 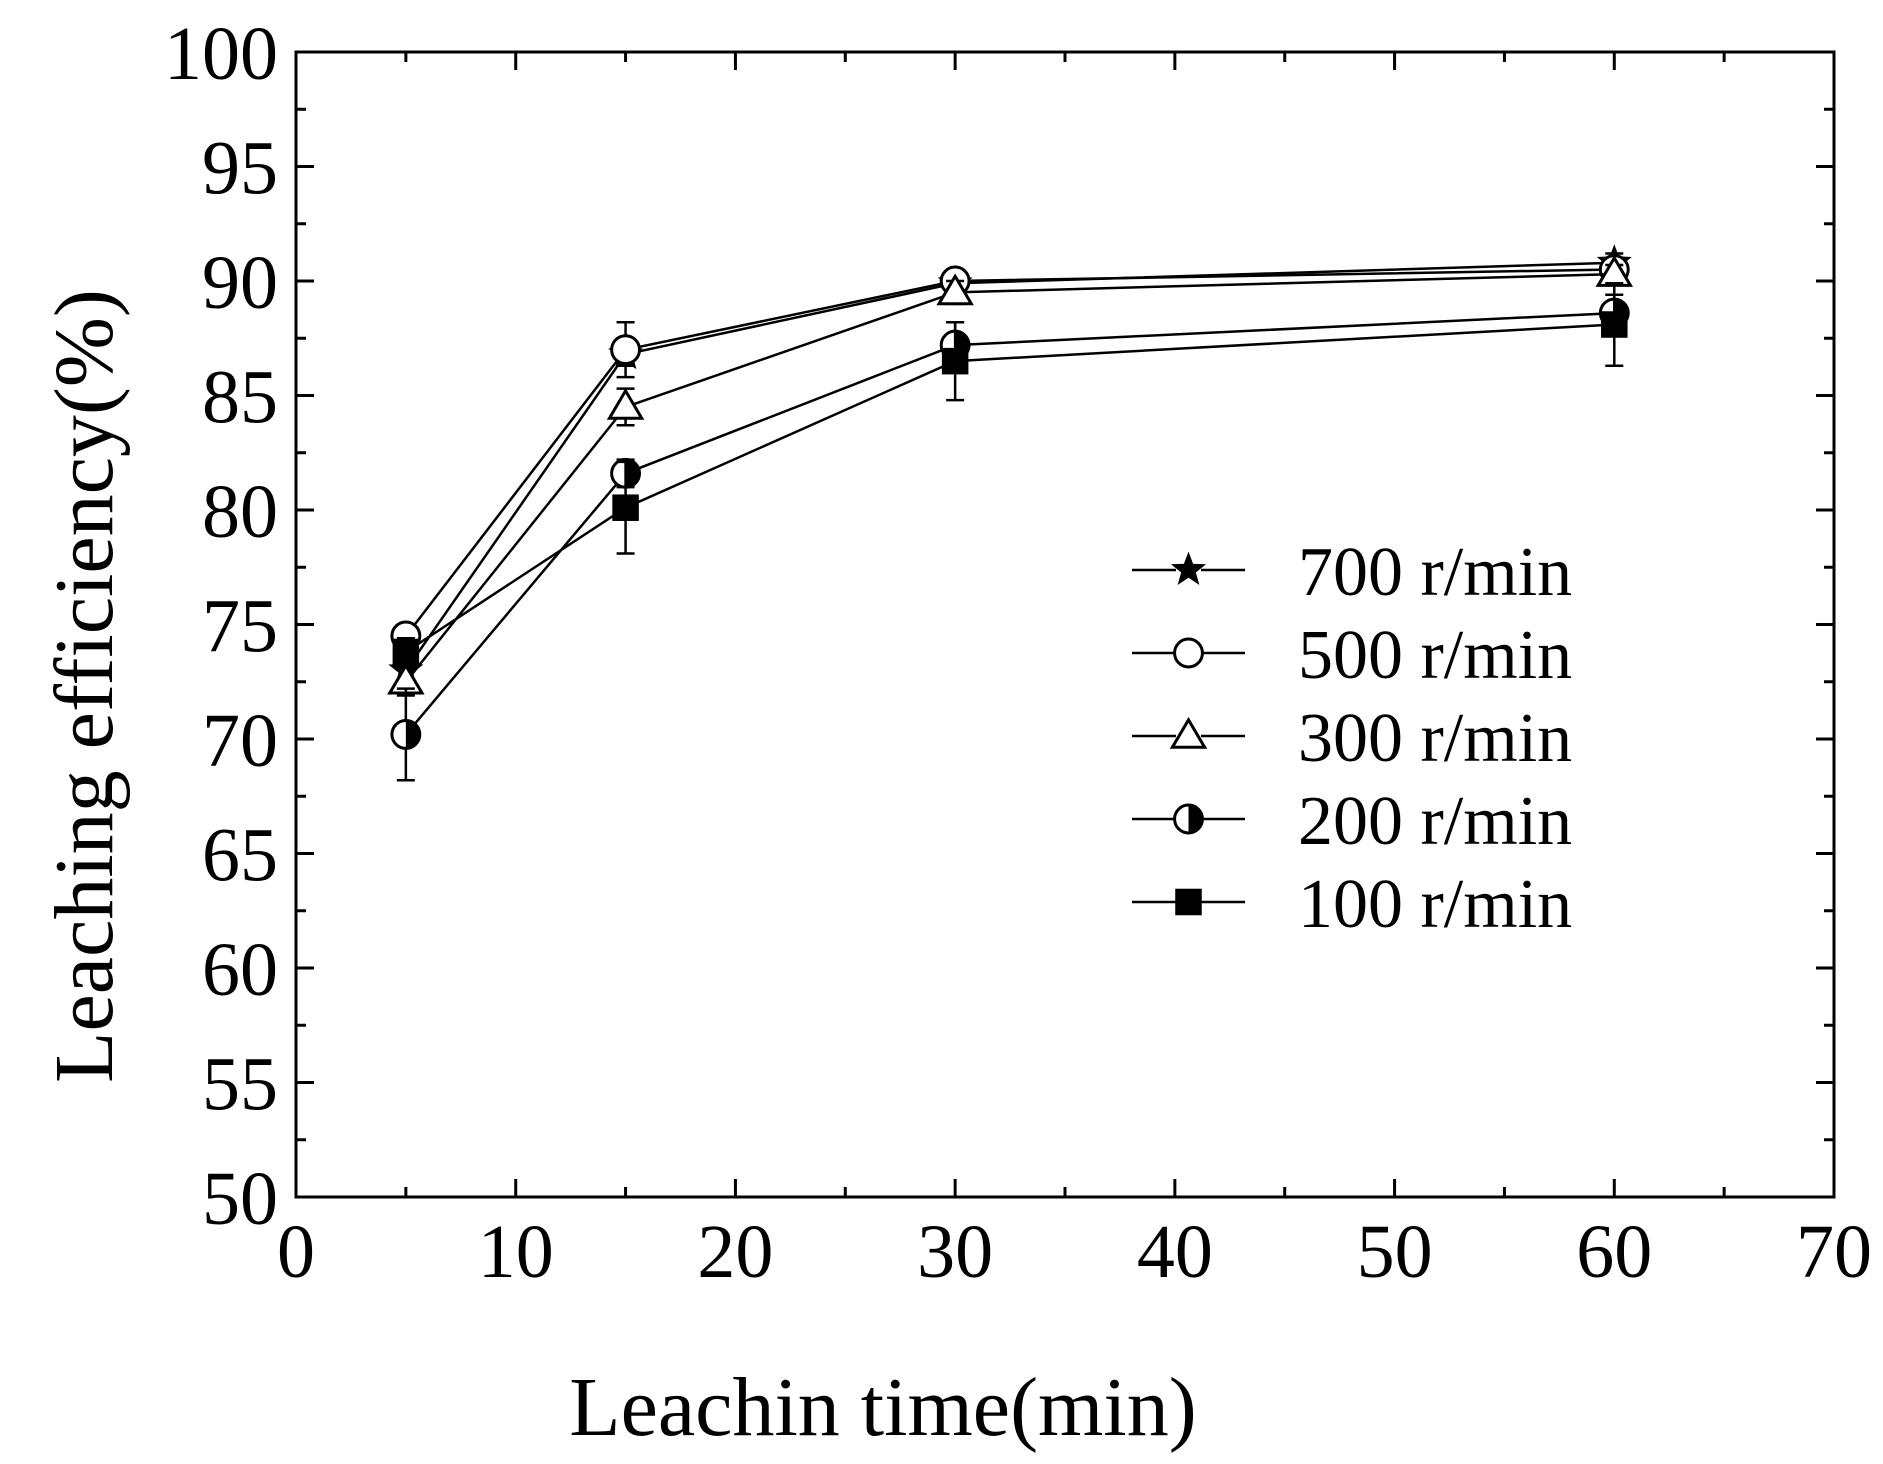 I want to click on x-tick-label: 30, so click(x=955, y=1252).